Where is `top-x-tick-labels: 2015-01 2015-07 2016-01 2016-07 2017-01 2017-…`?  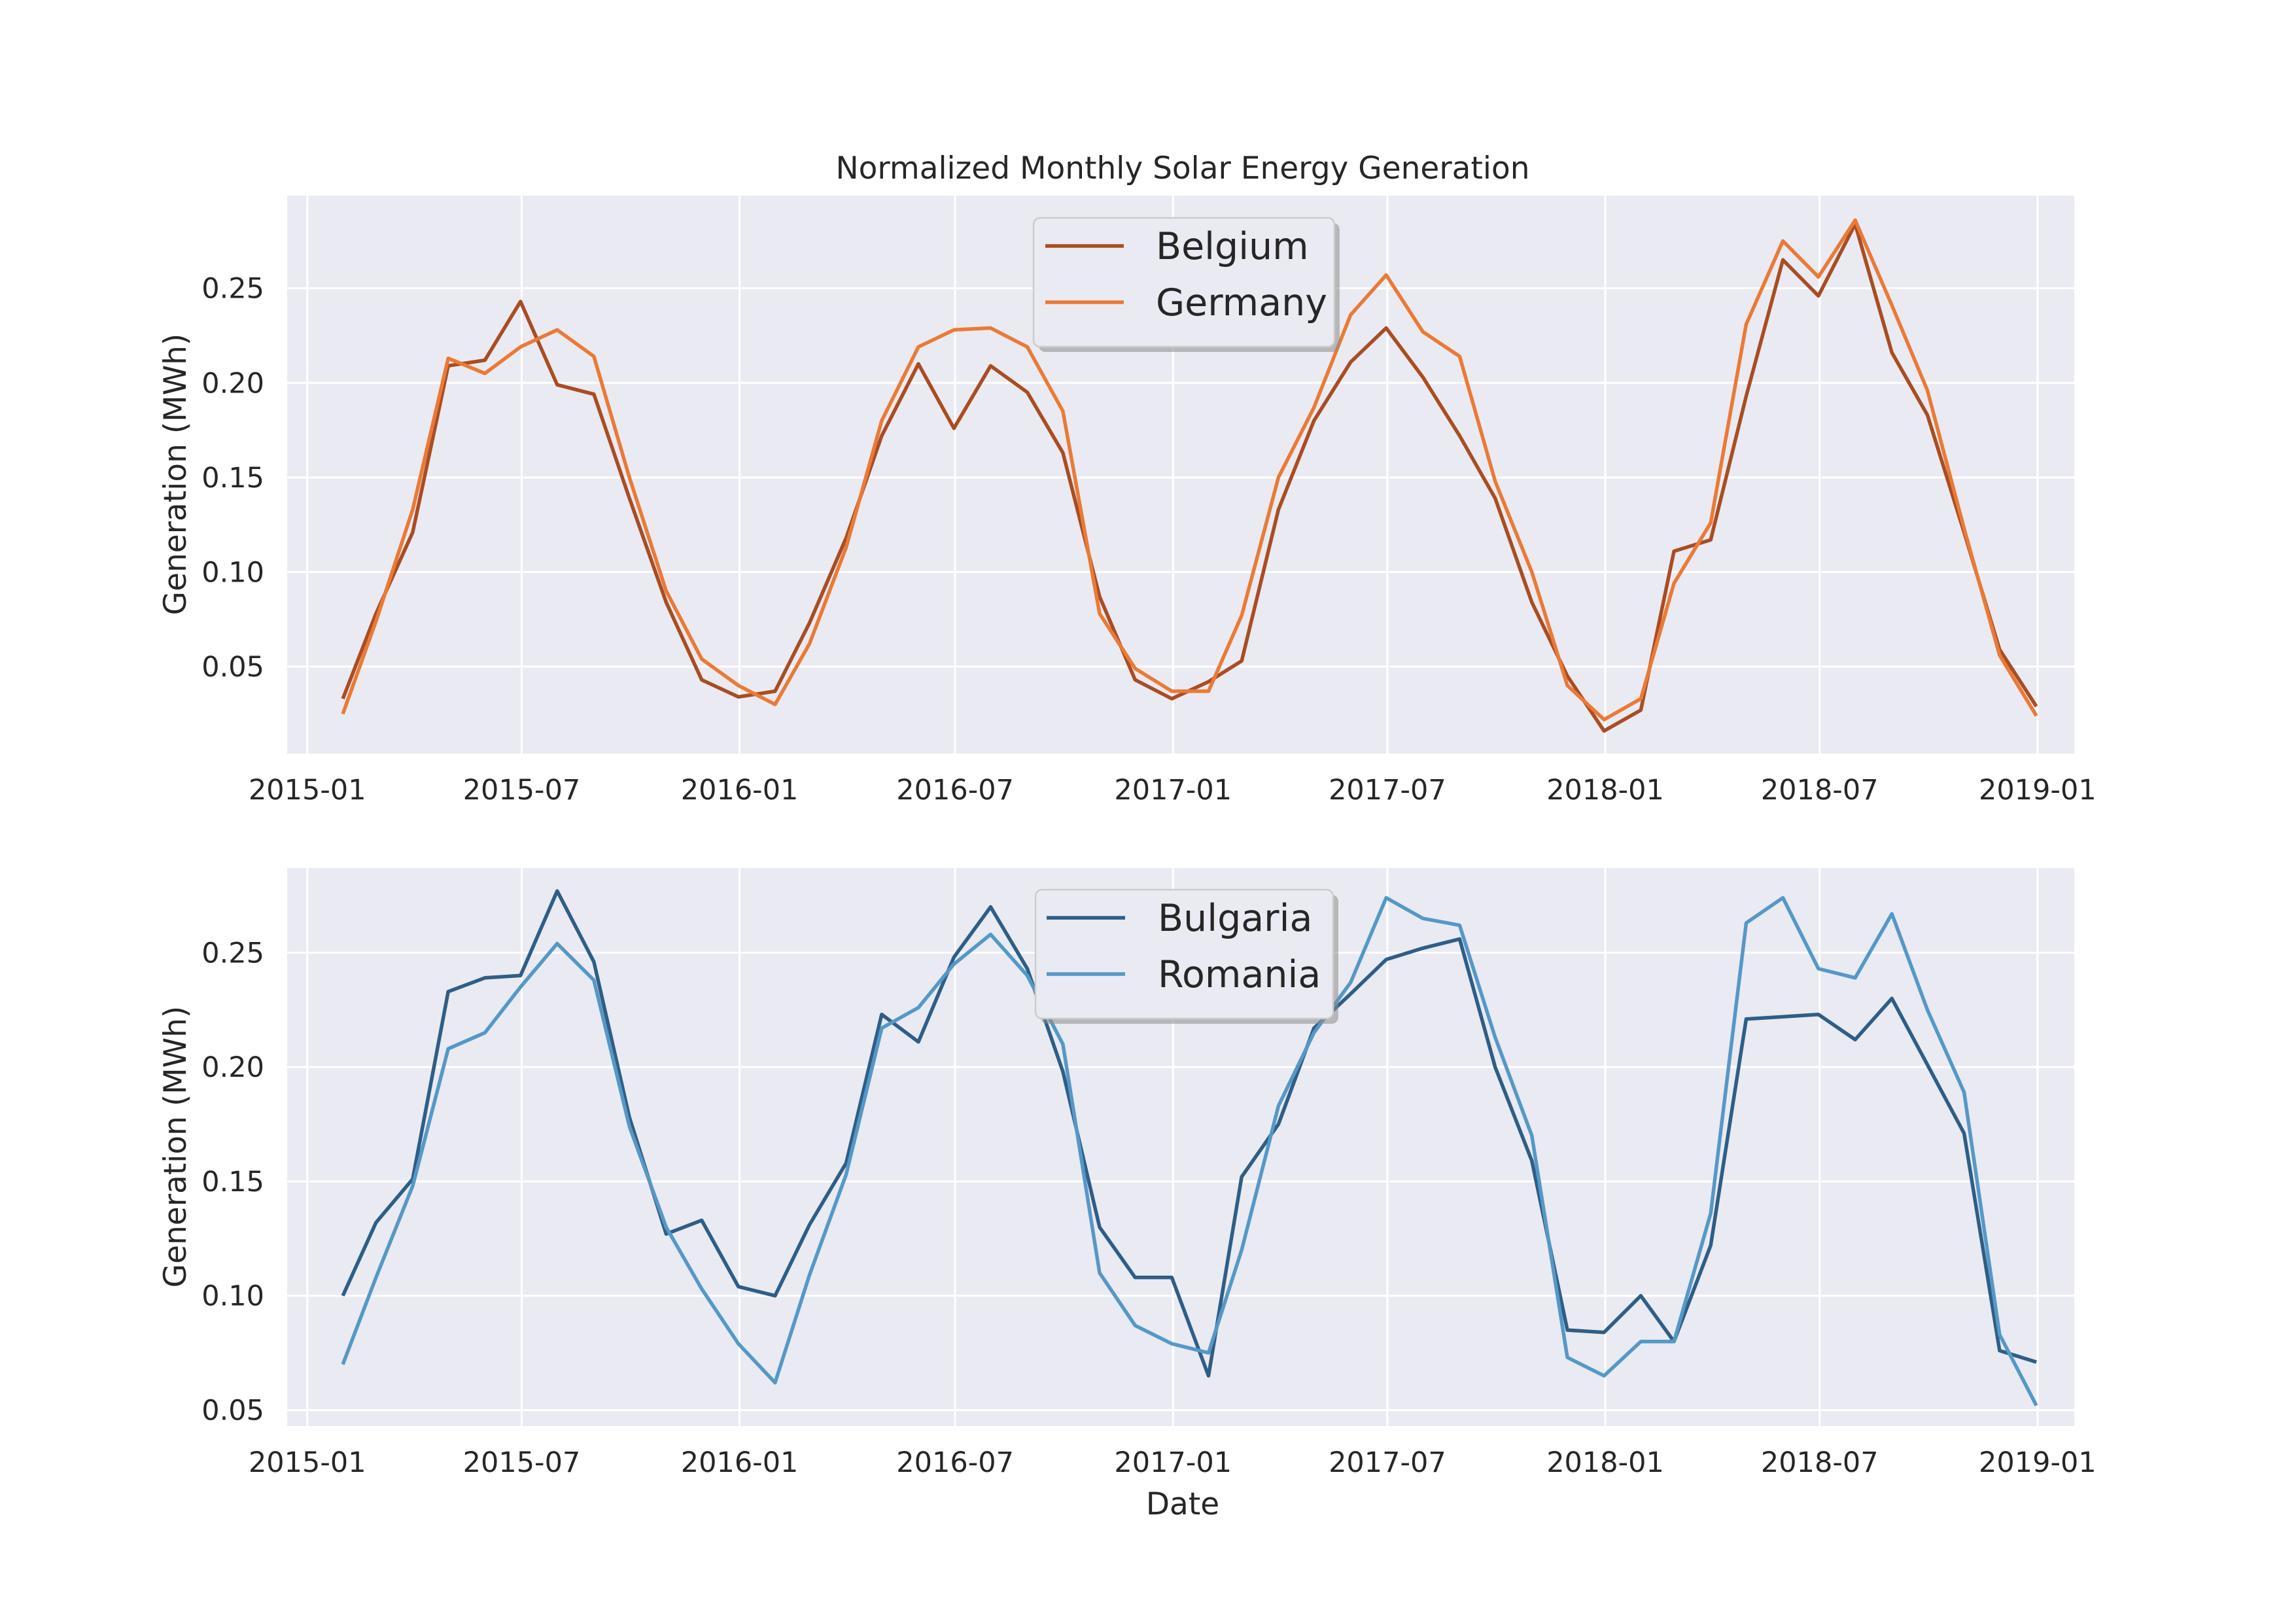
top-x-tick-labels: 2015-01 2015-07 2016-01 2016-07 2017-01 2017-… is located at coordinates (1172, 791).